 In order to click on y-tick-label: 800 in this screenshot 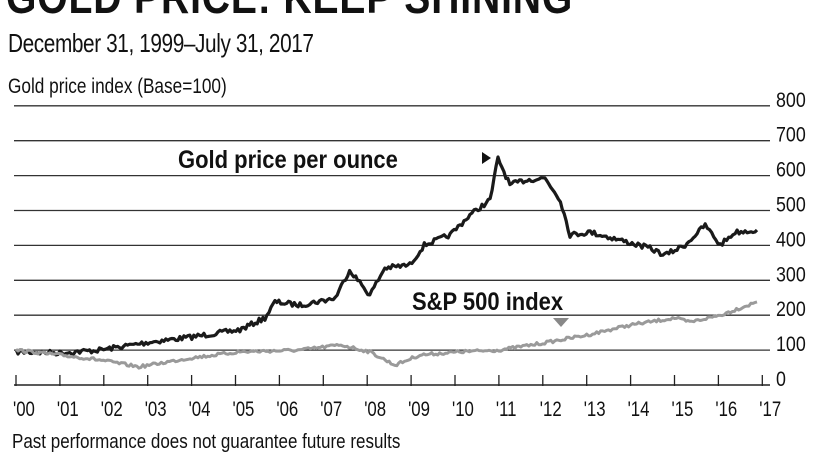, I will do `click(791, 100)`.